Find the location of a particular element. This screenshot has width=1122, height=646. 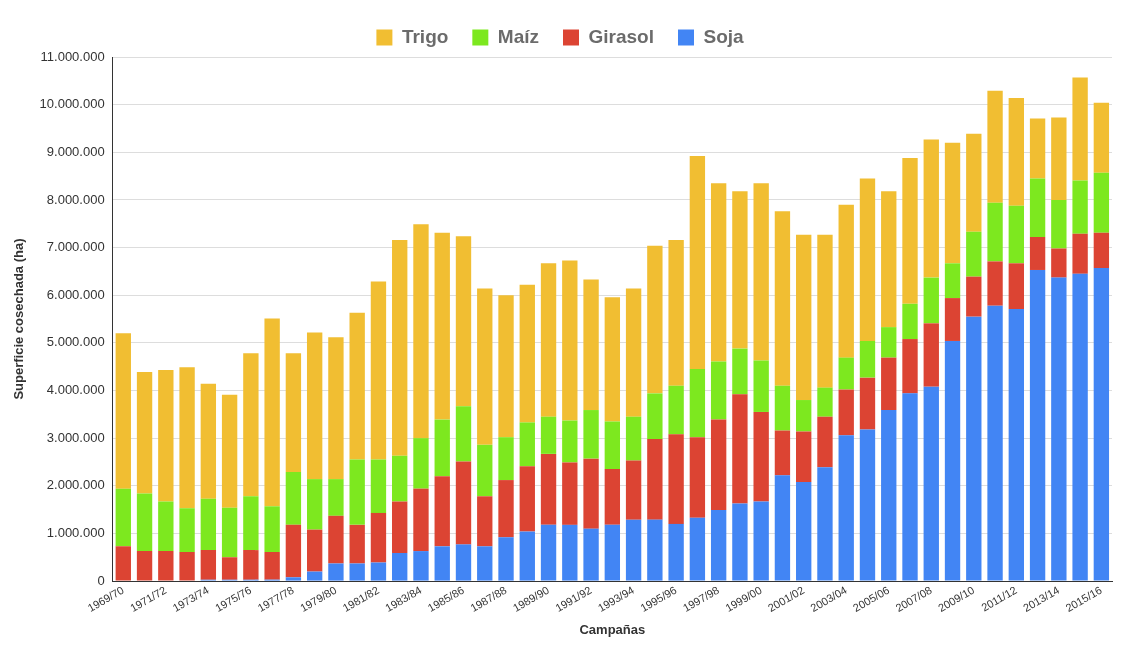

y-tick-label: 11.000.000 is located at coordinates (72, 56).